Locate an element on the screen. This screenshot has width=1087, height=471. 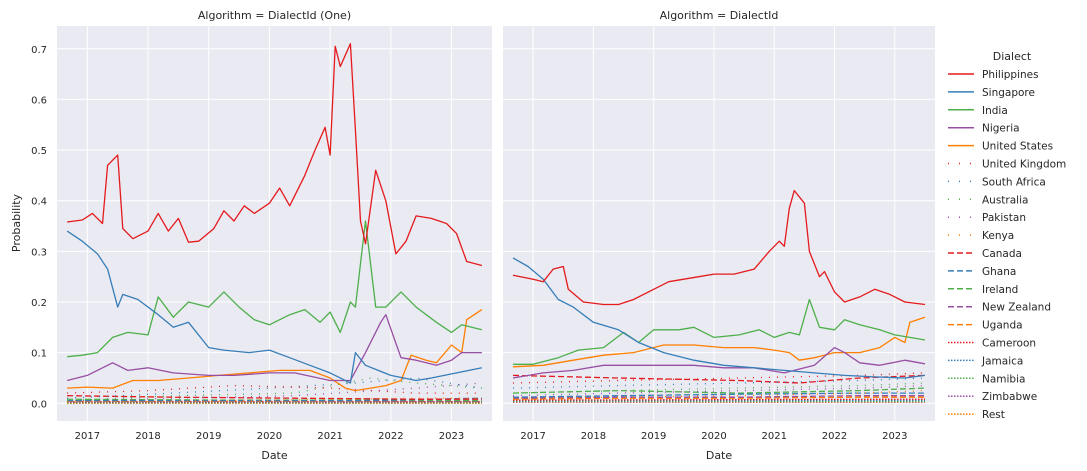
series-line-kenya is located at coordinates (719, 394).